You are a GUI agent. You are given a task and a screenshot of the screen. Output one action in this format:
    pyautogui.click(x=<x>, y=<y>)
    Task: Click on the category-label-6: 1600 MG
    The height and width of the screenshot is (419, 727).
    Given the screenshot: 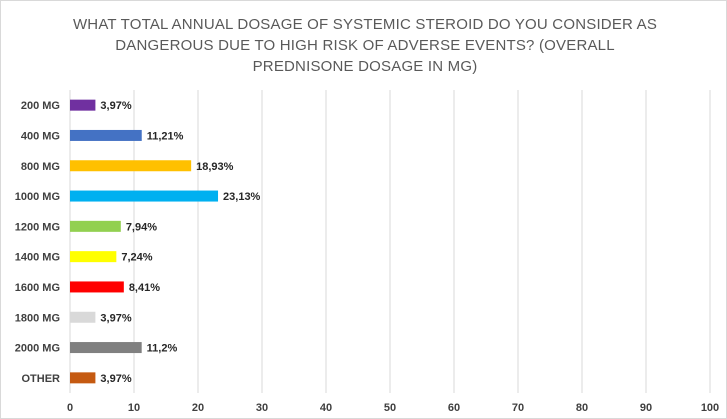 What is the action you would take?
    pyautogui.click(x=37, y=288)
    